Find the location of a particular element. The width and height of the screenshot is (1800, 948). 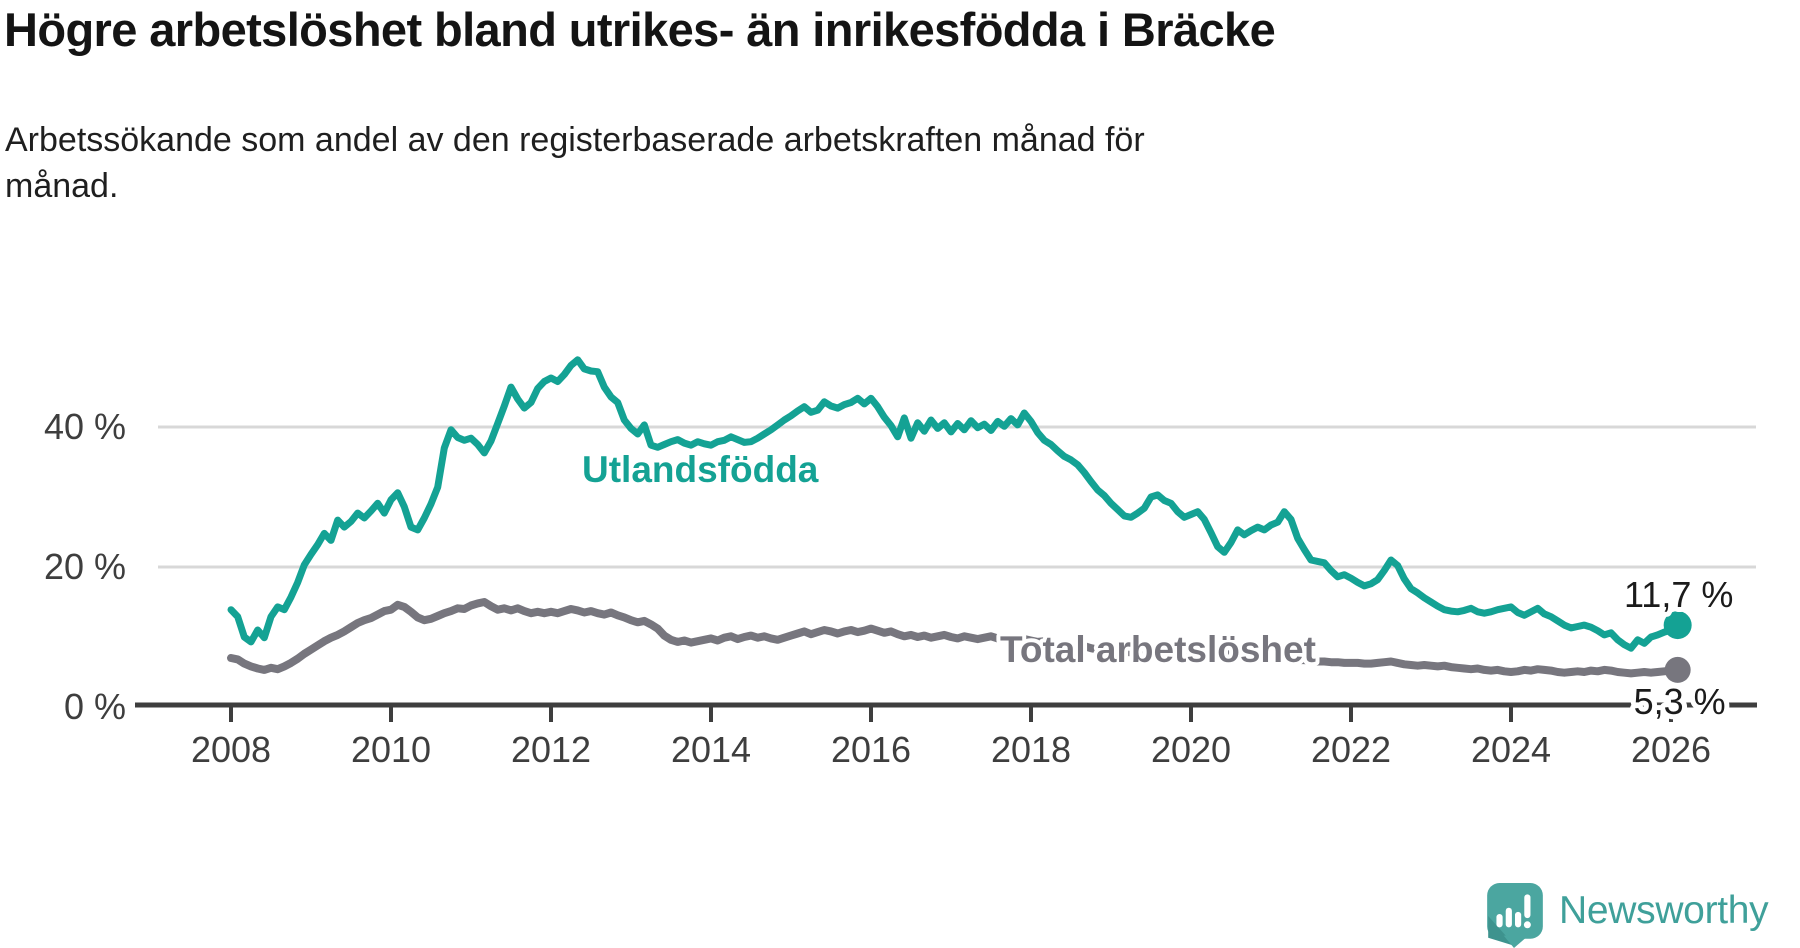

y-tick-label-40: 40 % is located at coordinates (85, 426).